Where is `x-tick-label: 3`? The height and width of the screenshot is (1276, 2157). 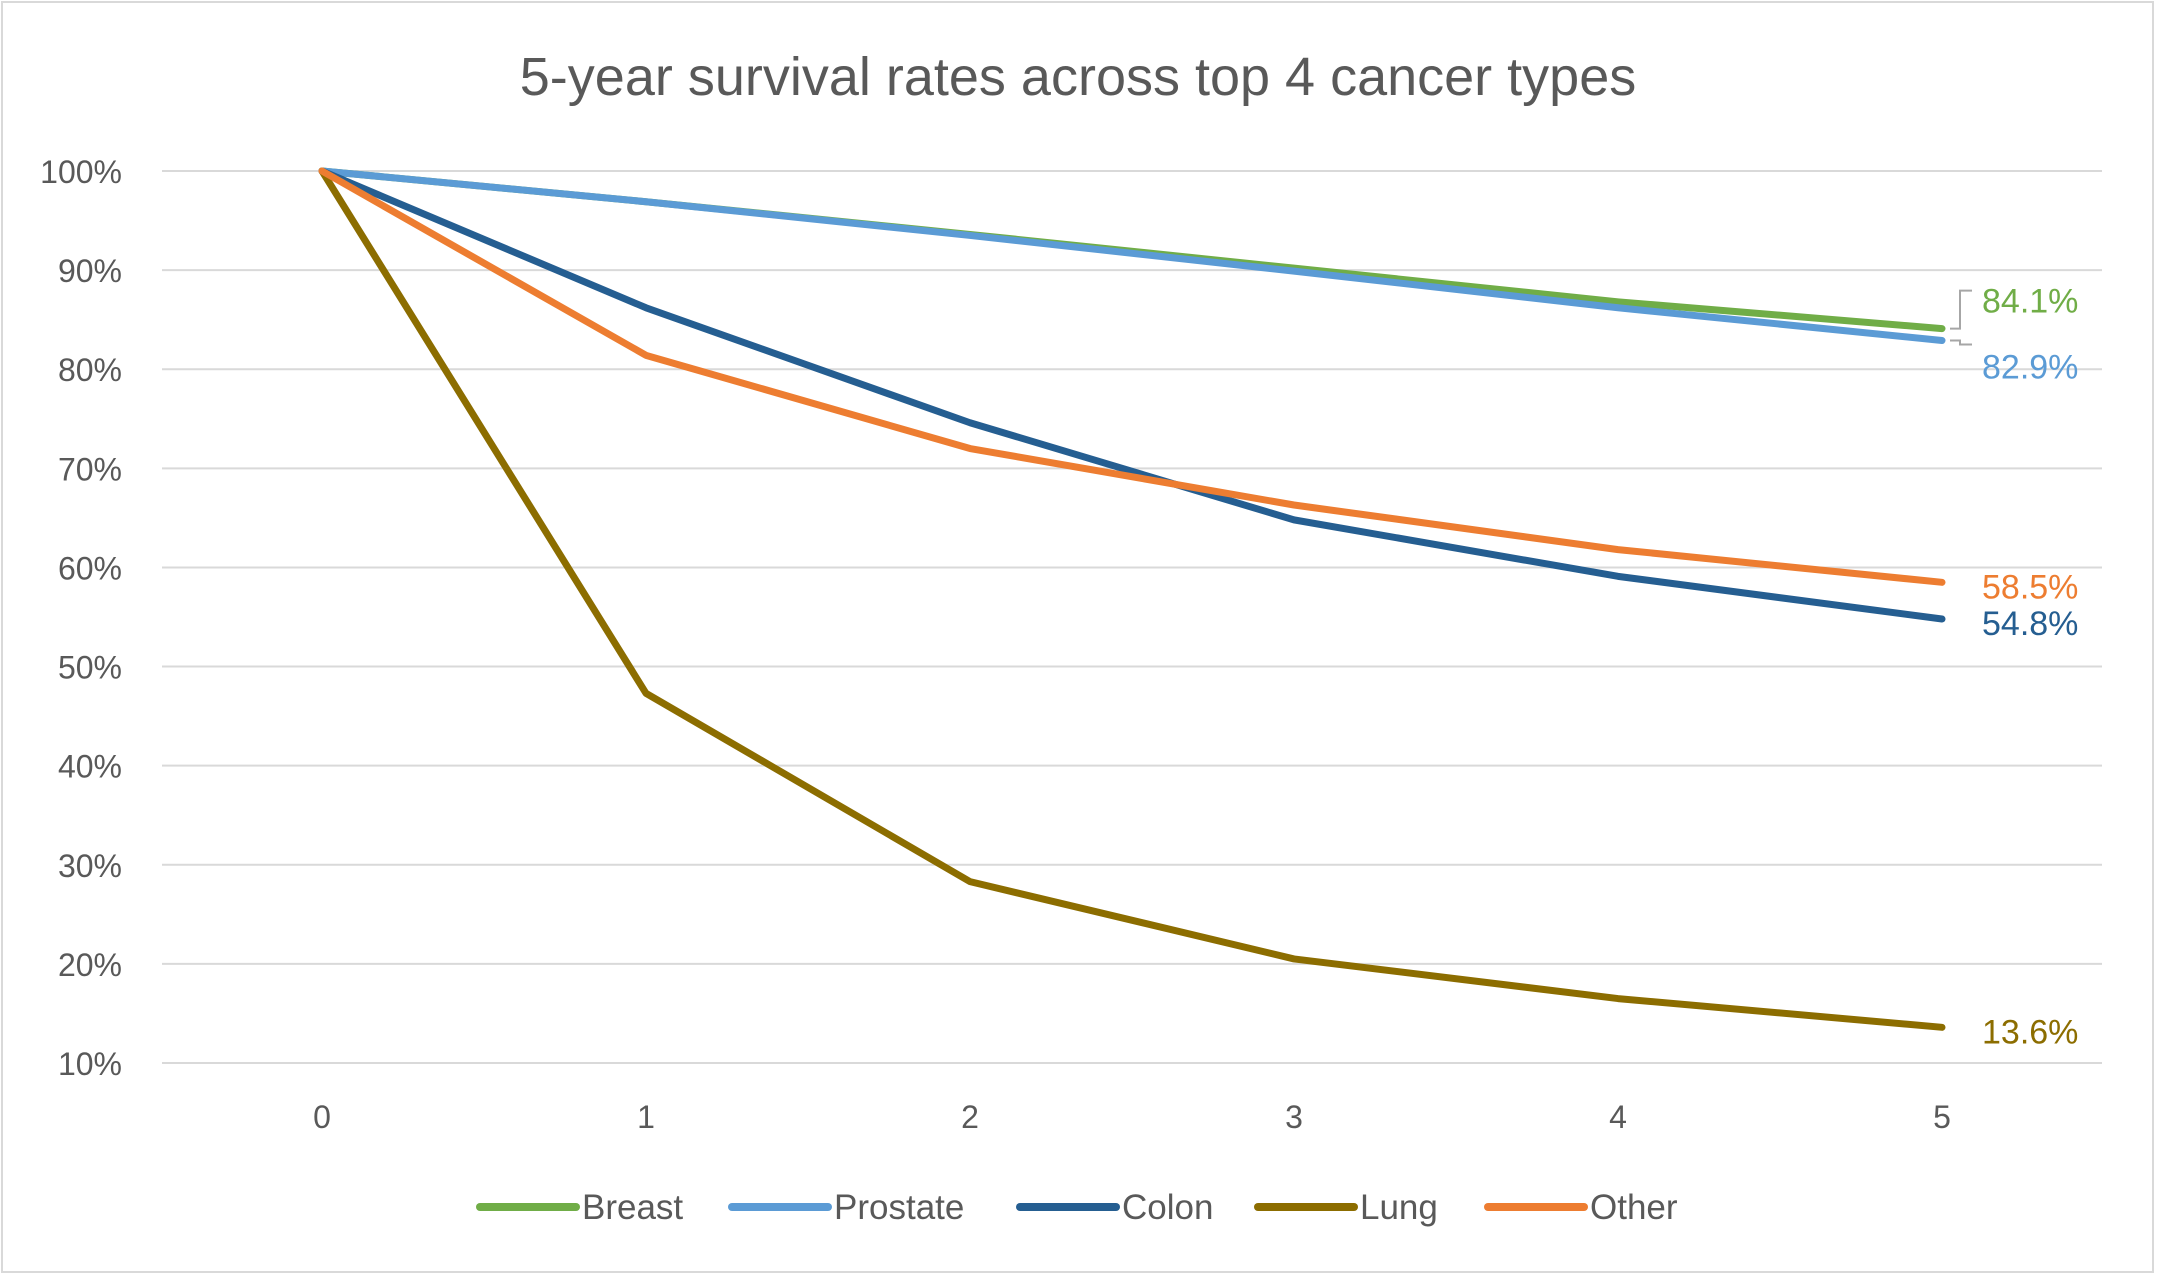
x-tick-label: 3 is located at coordinates (1294, 1117).